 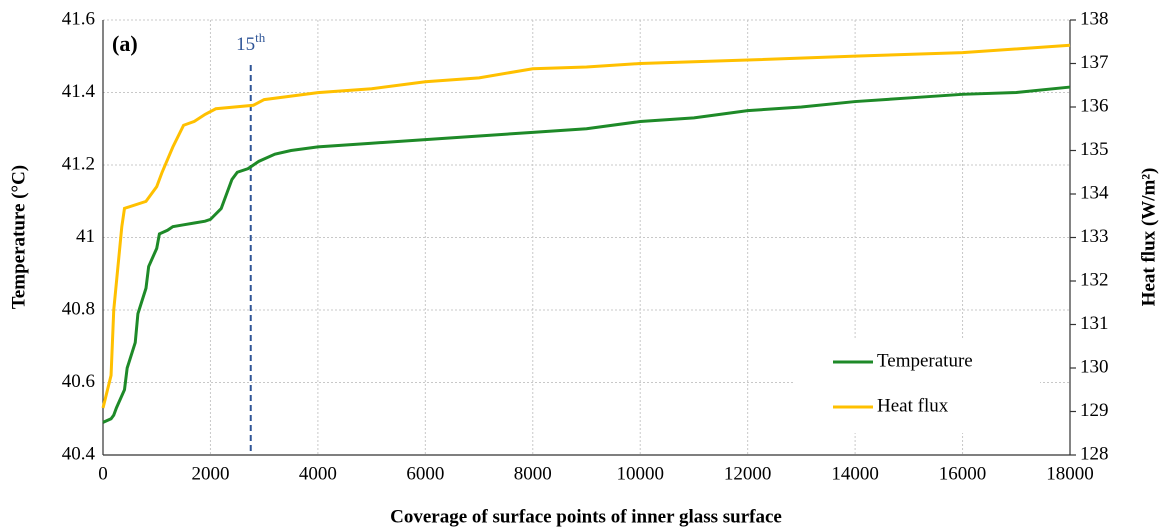 I want to click on x-tick-label: 12000, so click(x=748, y=473).